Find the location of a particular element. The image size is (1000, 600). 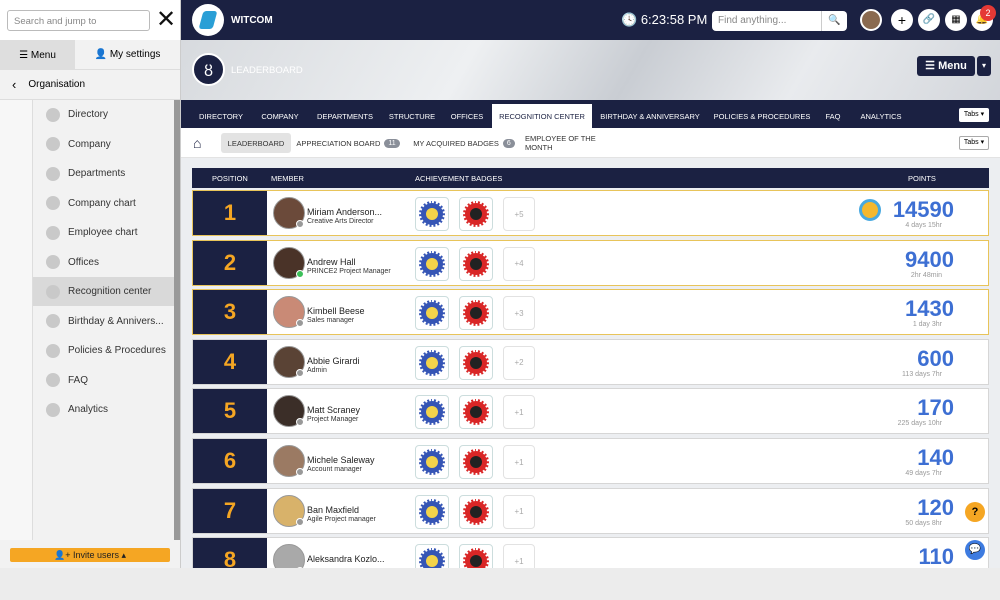

sidebar-item: Offices is located at coordinates (103, 262).